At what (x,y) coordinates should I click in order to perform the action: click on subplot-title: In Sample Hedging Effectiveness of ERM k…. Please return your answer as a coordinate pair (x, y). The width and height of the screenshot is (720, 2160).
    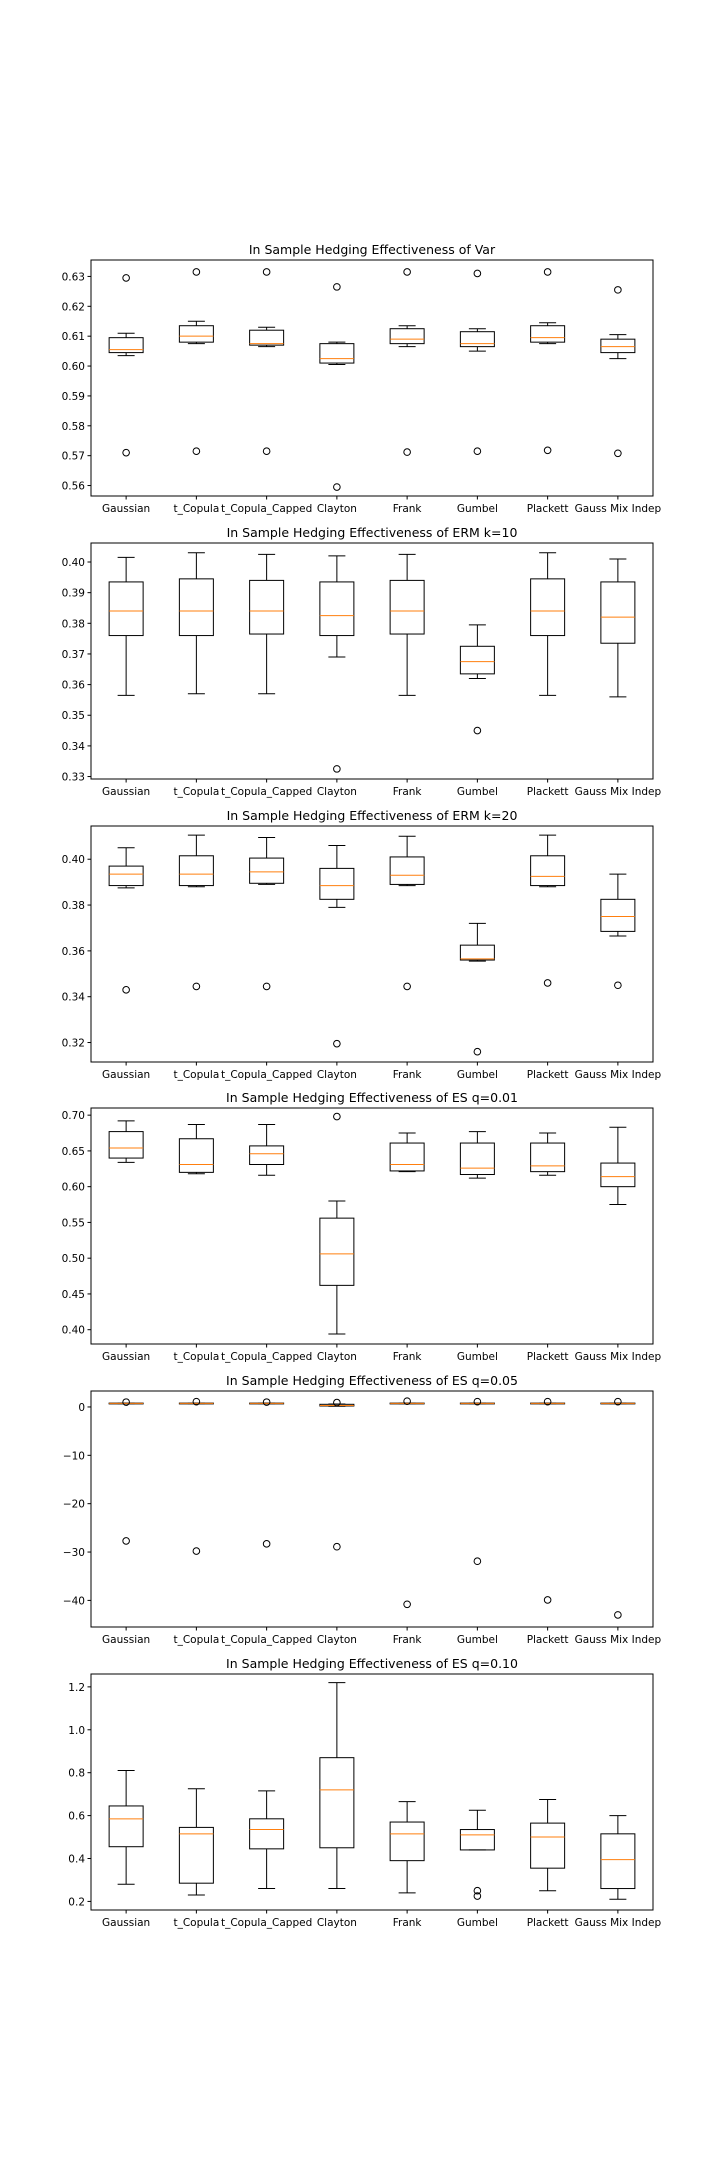
    Looking at the image, I should click on (372, 532).